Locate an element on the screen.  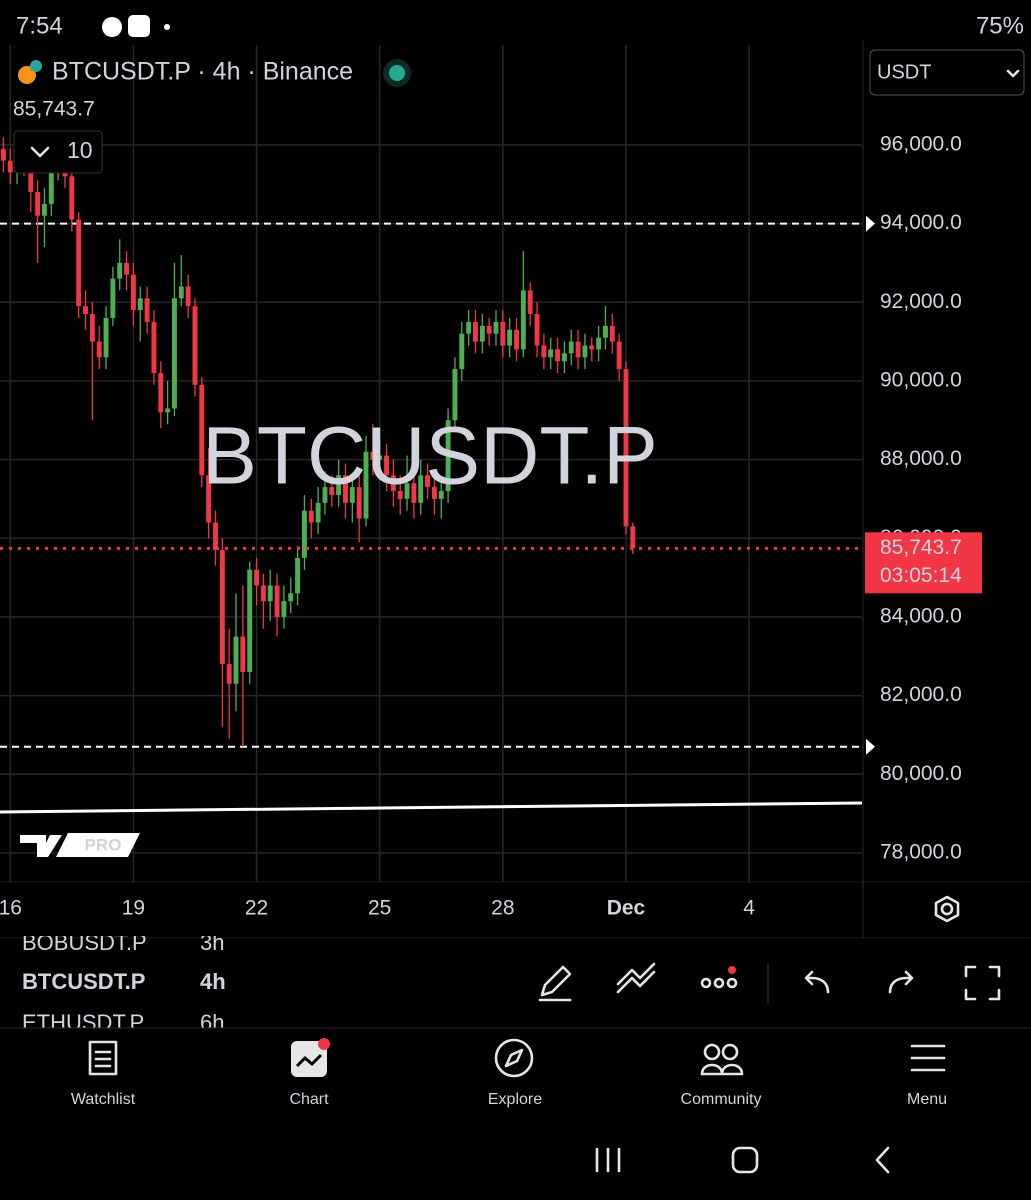
x-tick-label: 22 is located at coordinates (256, 908).